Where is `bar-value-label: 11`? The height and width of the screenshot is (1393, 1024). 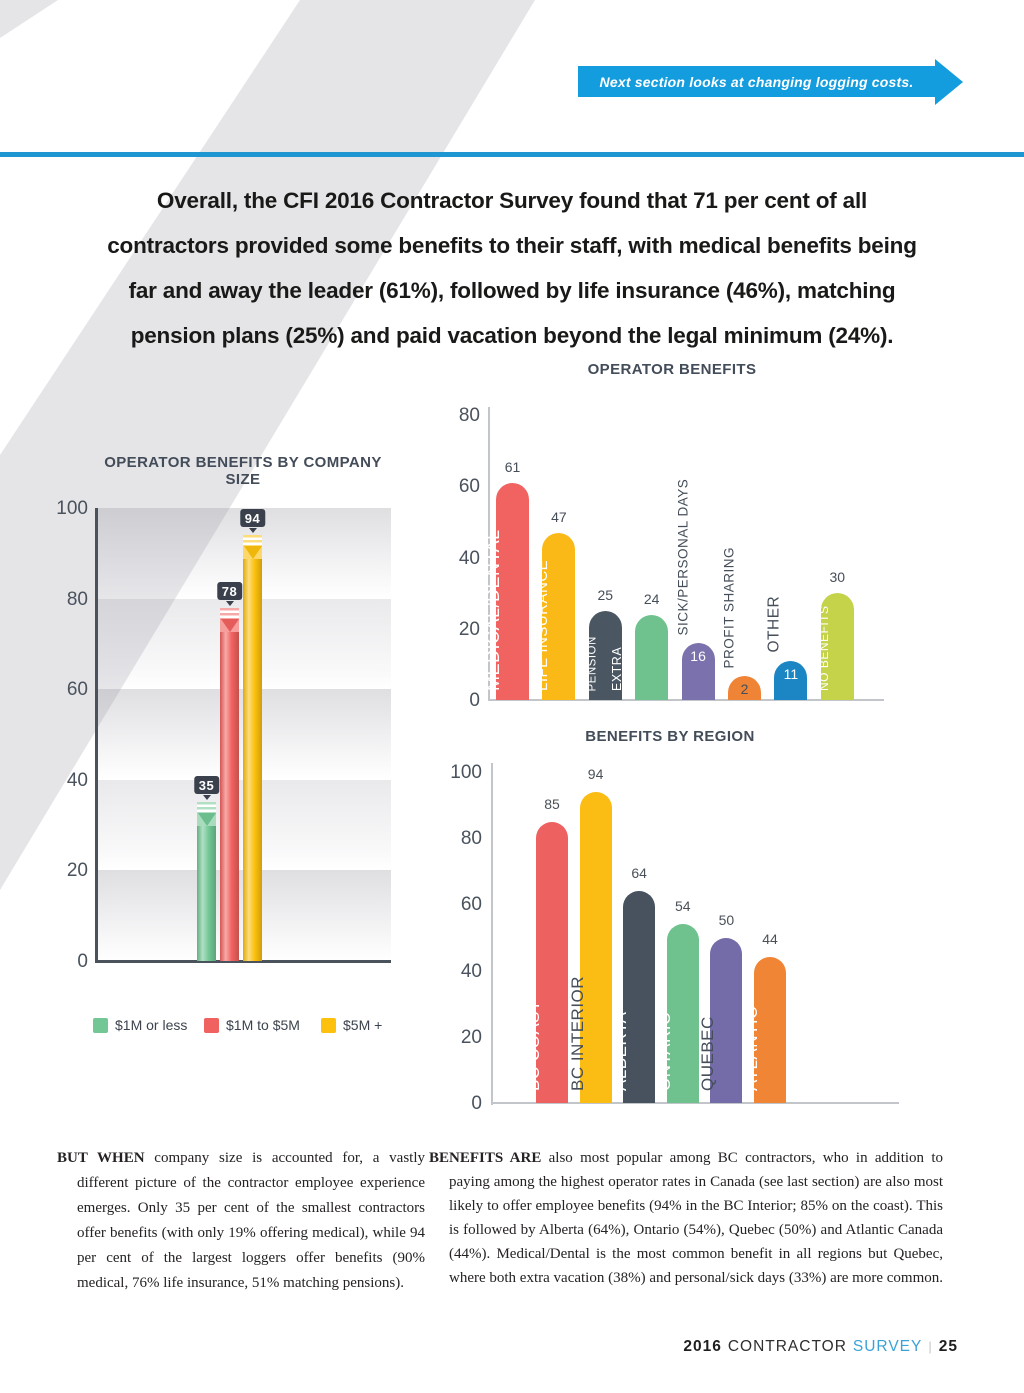 bar-value-label: 11 is located at coordinates (791, 673).